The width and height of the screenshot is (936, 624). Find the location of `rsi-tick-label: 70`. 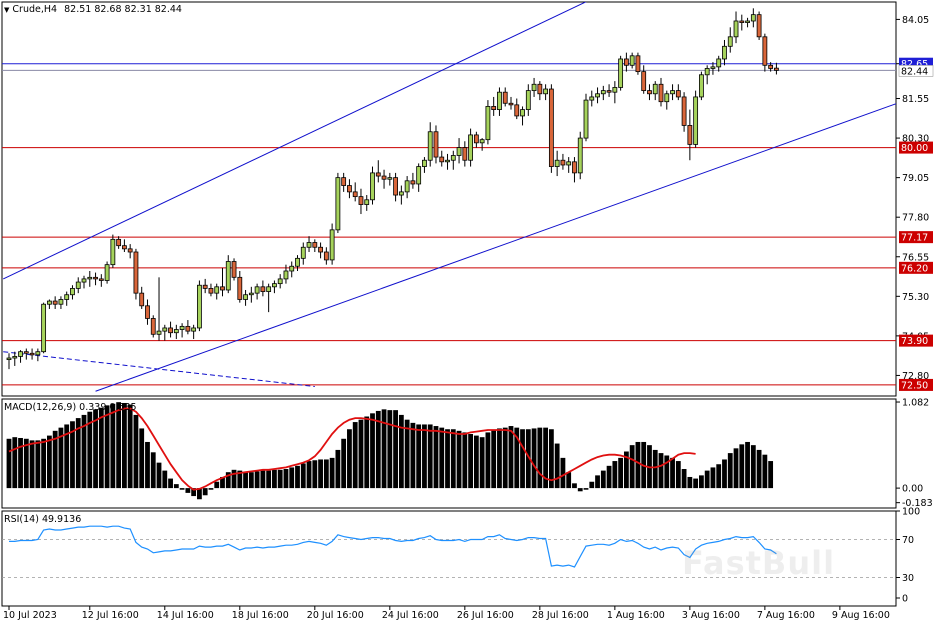

rsi-tick-label: 70 is located at coordinates (908, 540).